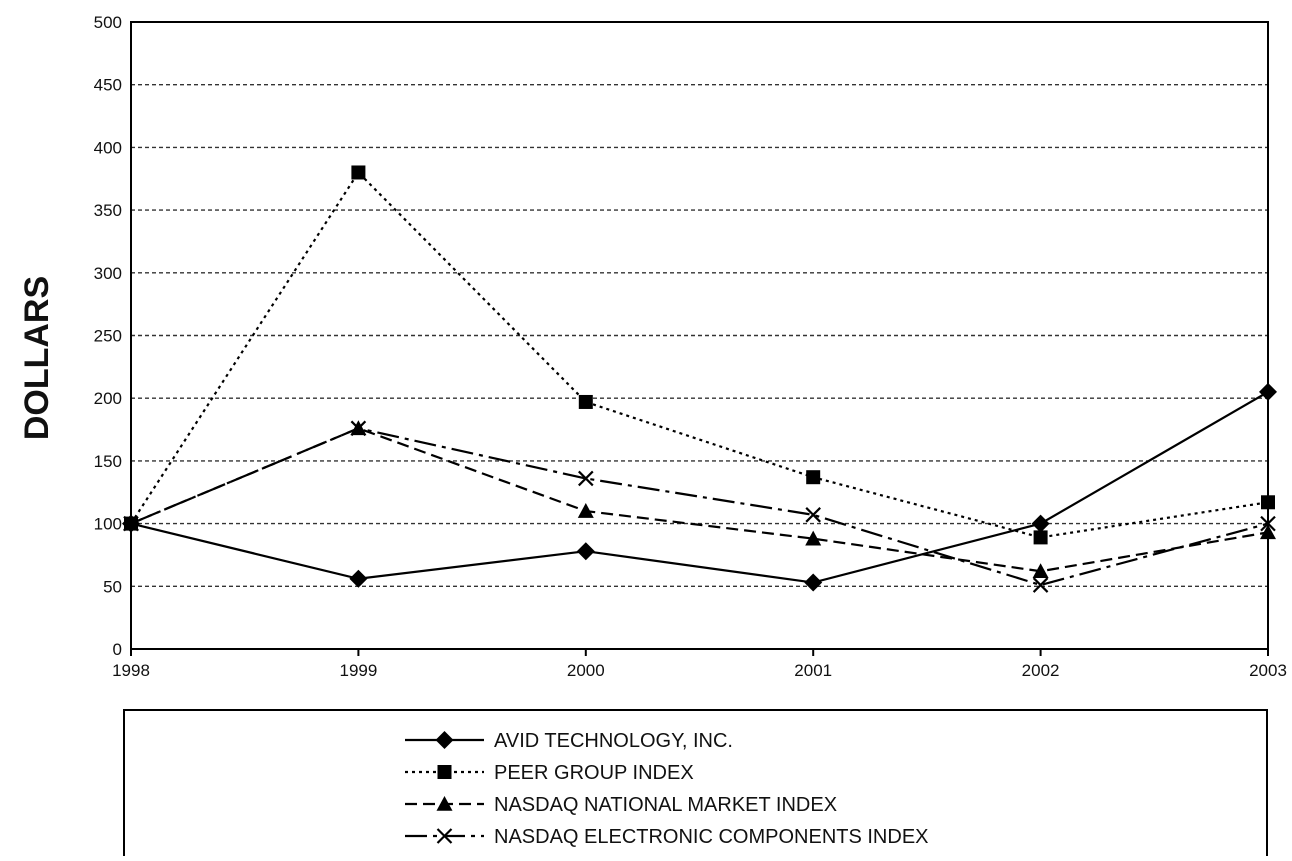 Image resolution: width=1292 pixels, height=861 pixels. What do you see at coordinates (131, 670) in the screenshot?
I see `x-tick-label: 1998` at bounding box center [131, 670].